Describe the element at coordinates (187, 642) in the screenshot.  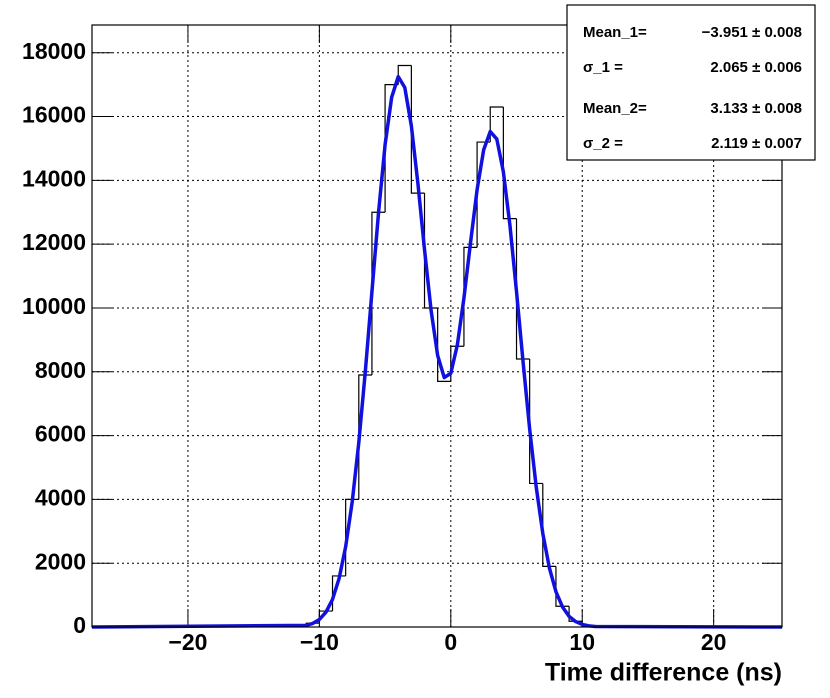
I see `x-tick-label: −20` at that location.